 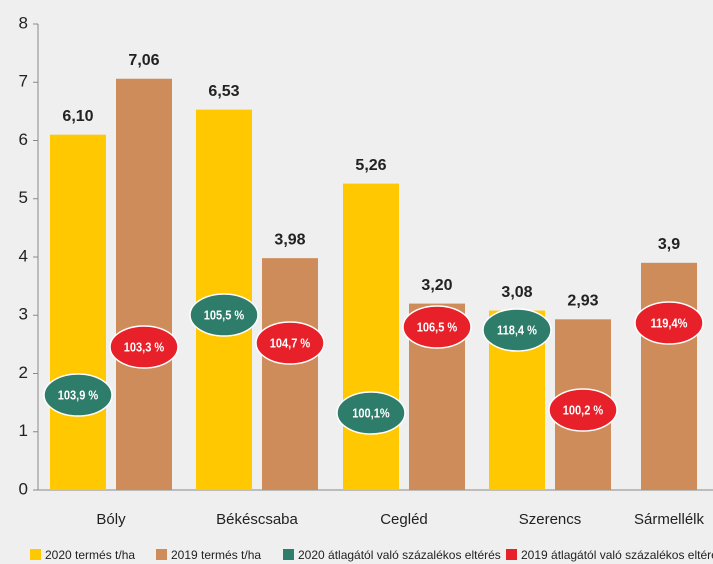 I want to click on badge-label: 103,9 %, so click(x=78, y=395).